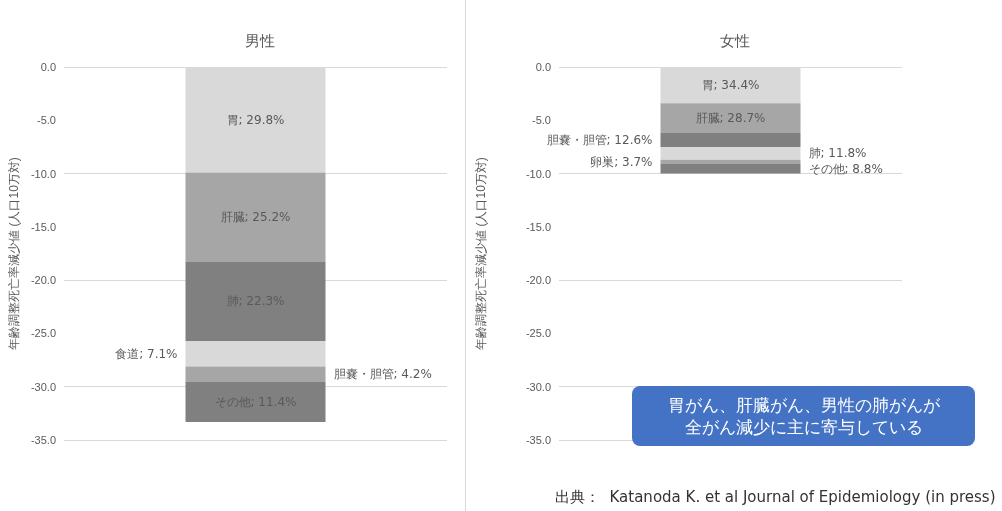  Describe the element at coordinates (730, 85) in the screenshot. I see `annotation: 胃; 34.4%` at that location.